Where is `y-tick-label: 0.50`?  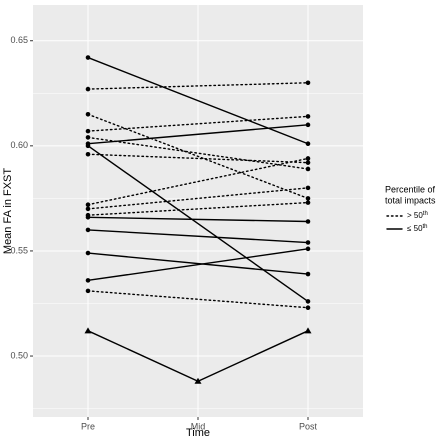
y-tick-label: 0.50 is located at coordinates (19, 355).